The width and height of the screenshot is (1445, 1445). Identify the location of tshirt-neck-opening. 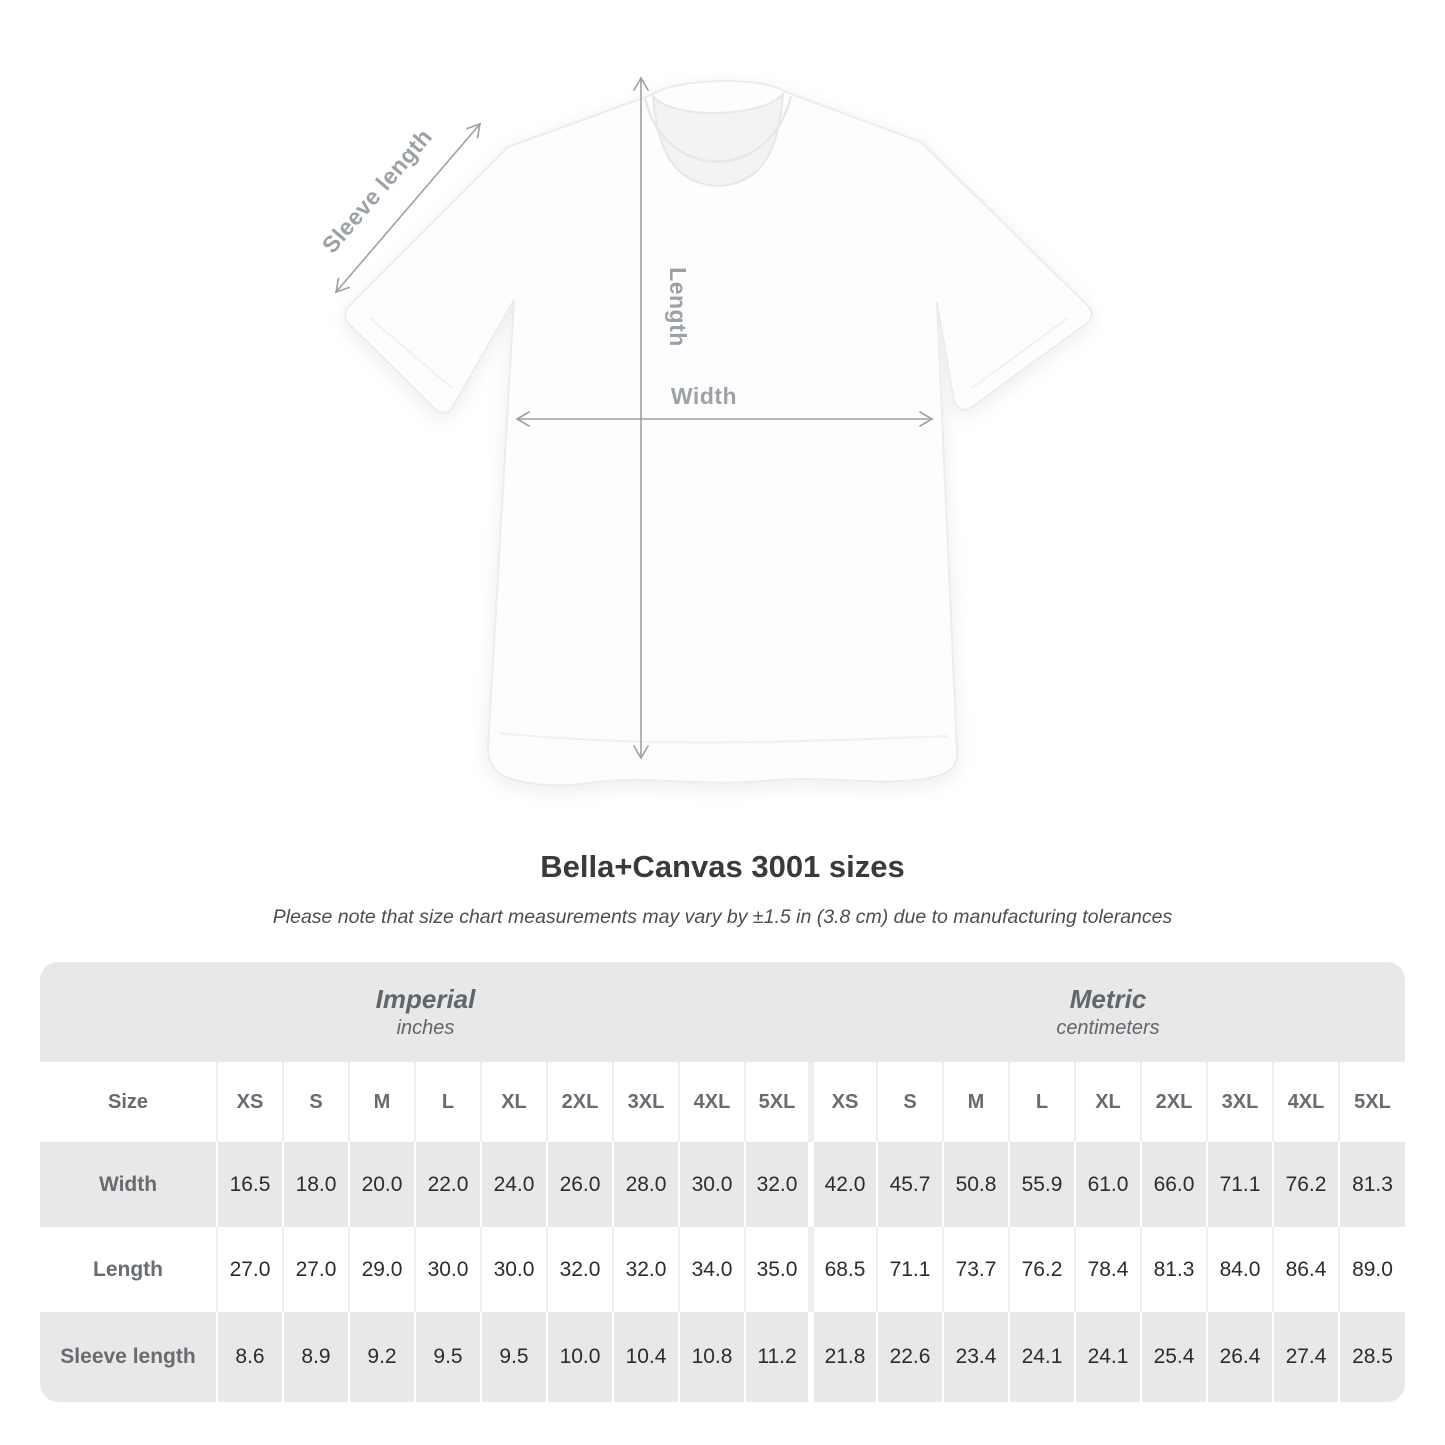
(718, 139).